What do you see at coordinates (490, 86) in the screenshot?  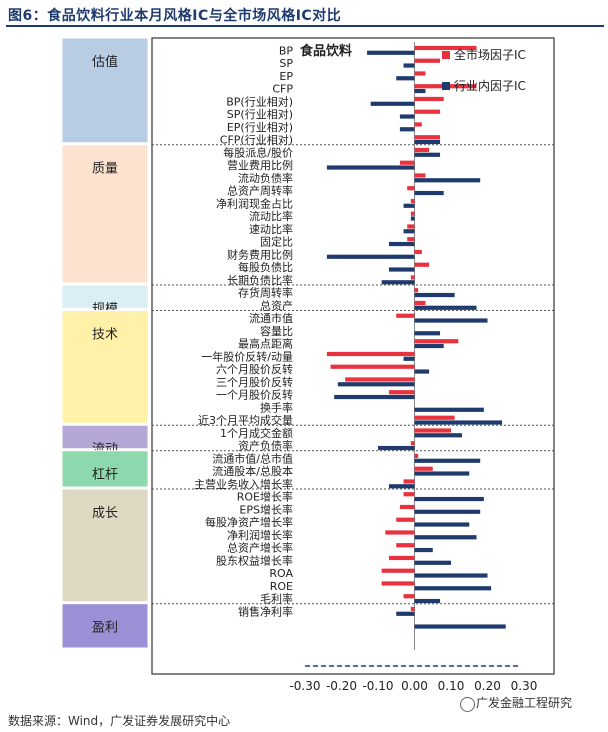 I see `legend-label-industry: 行业内因子IC` at bounding box center [490, 86].